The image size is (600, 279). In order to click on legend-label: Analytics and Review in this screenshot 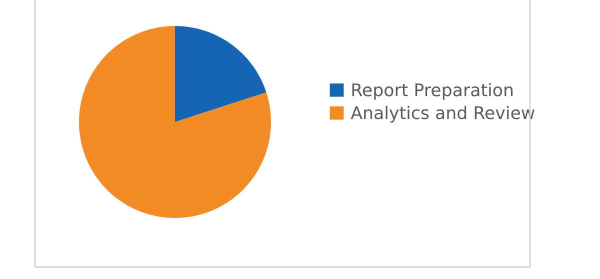, I will do `click(442, 114)`.